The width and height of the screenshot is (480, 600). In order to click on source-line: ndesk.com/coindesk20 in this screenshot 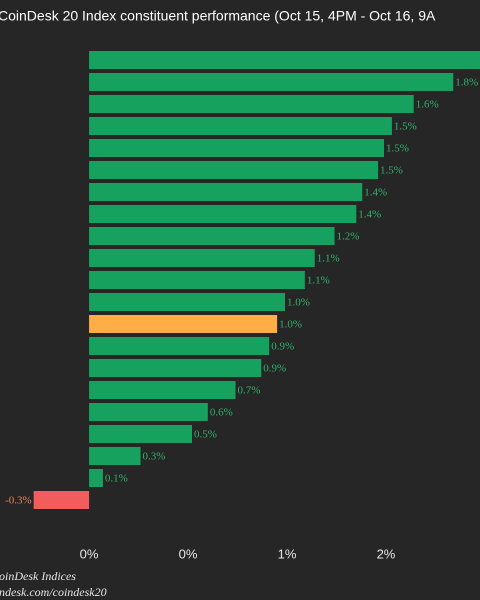, I will do `click(53, 592)`.